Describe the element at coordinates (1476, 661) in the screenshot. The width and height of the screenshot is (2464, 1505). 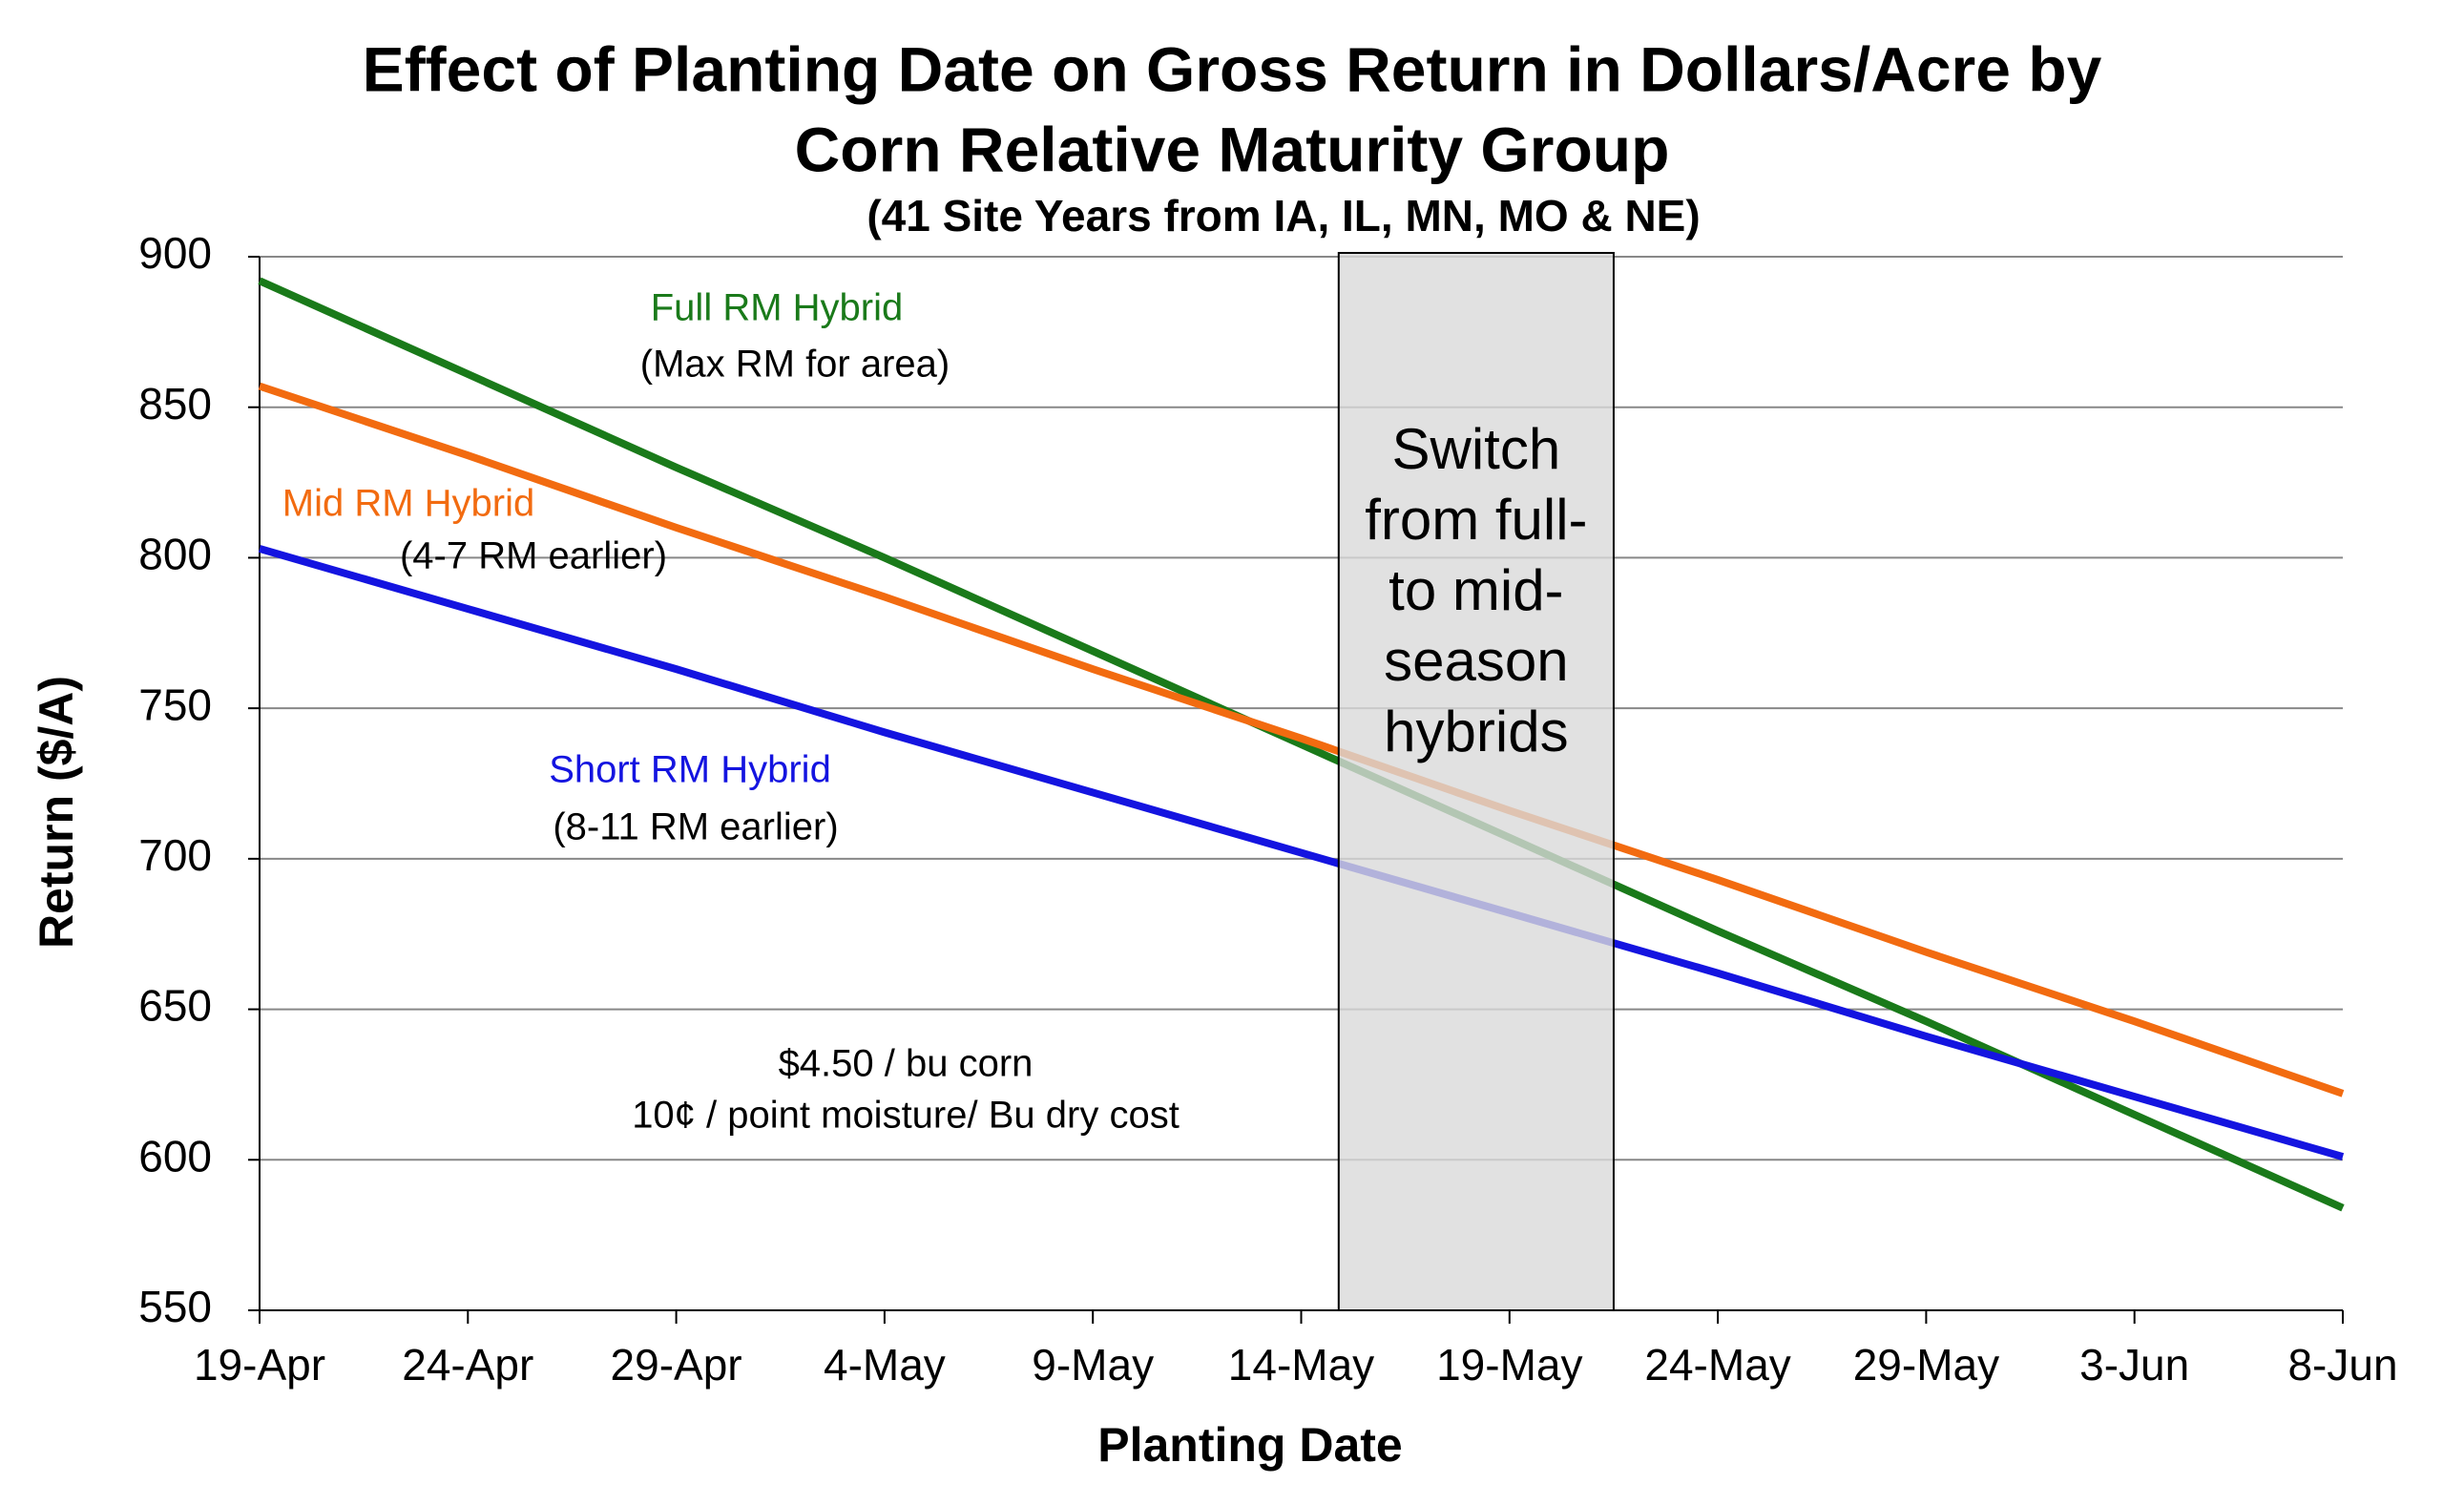
I see `band-text: season` at that location.